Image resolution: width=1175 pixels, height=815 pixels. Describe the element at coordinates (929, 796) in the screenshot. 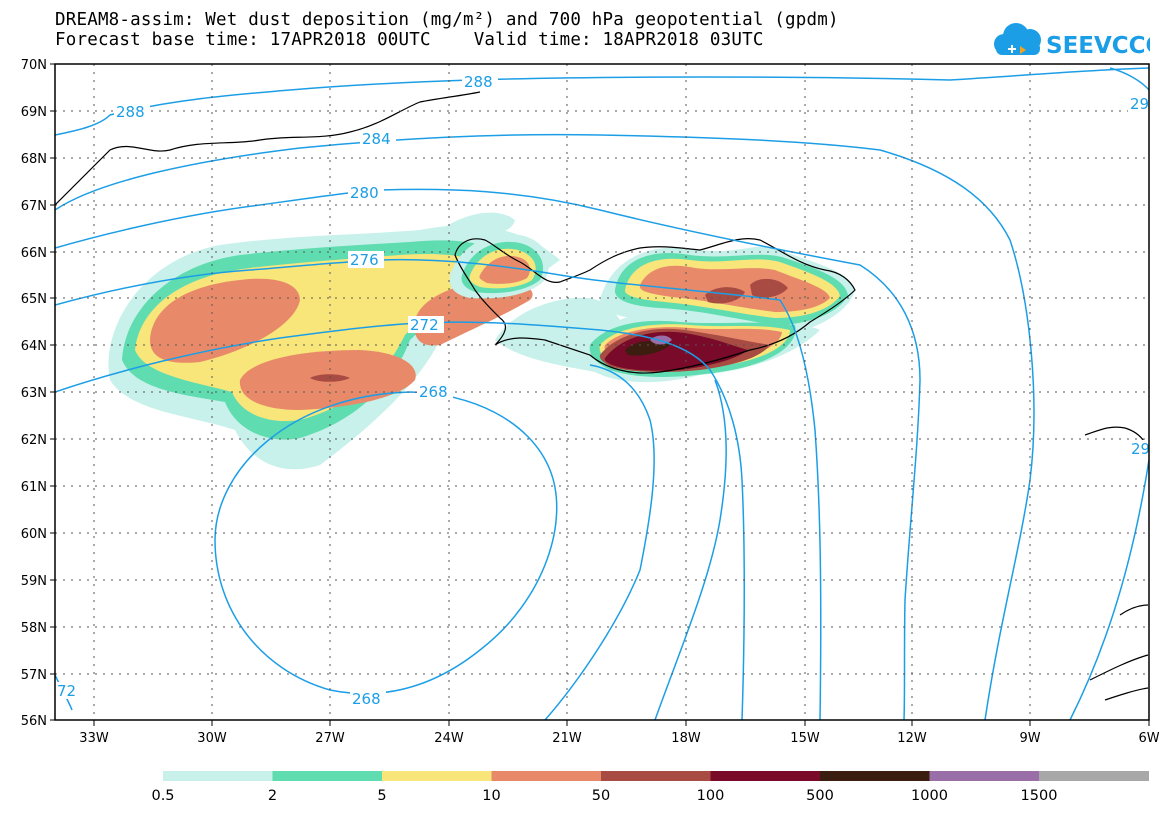

I see `colorbar-level-label: 1000` at that location.